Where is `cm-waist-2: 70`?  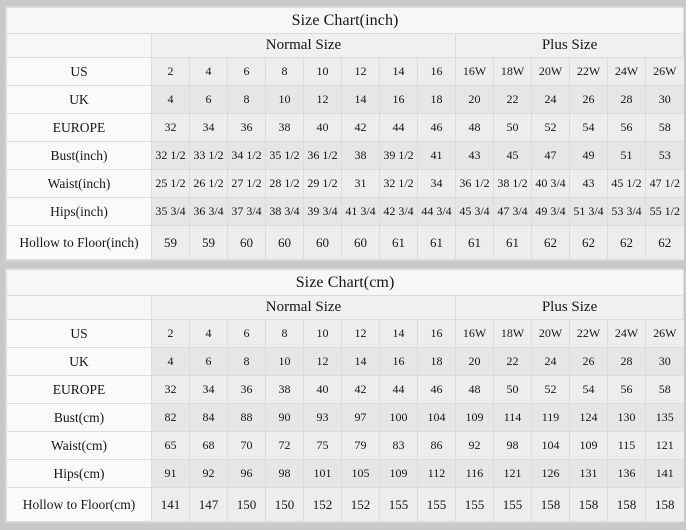
cm-waist-2: 70 is located at coordinates (246, 445).